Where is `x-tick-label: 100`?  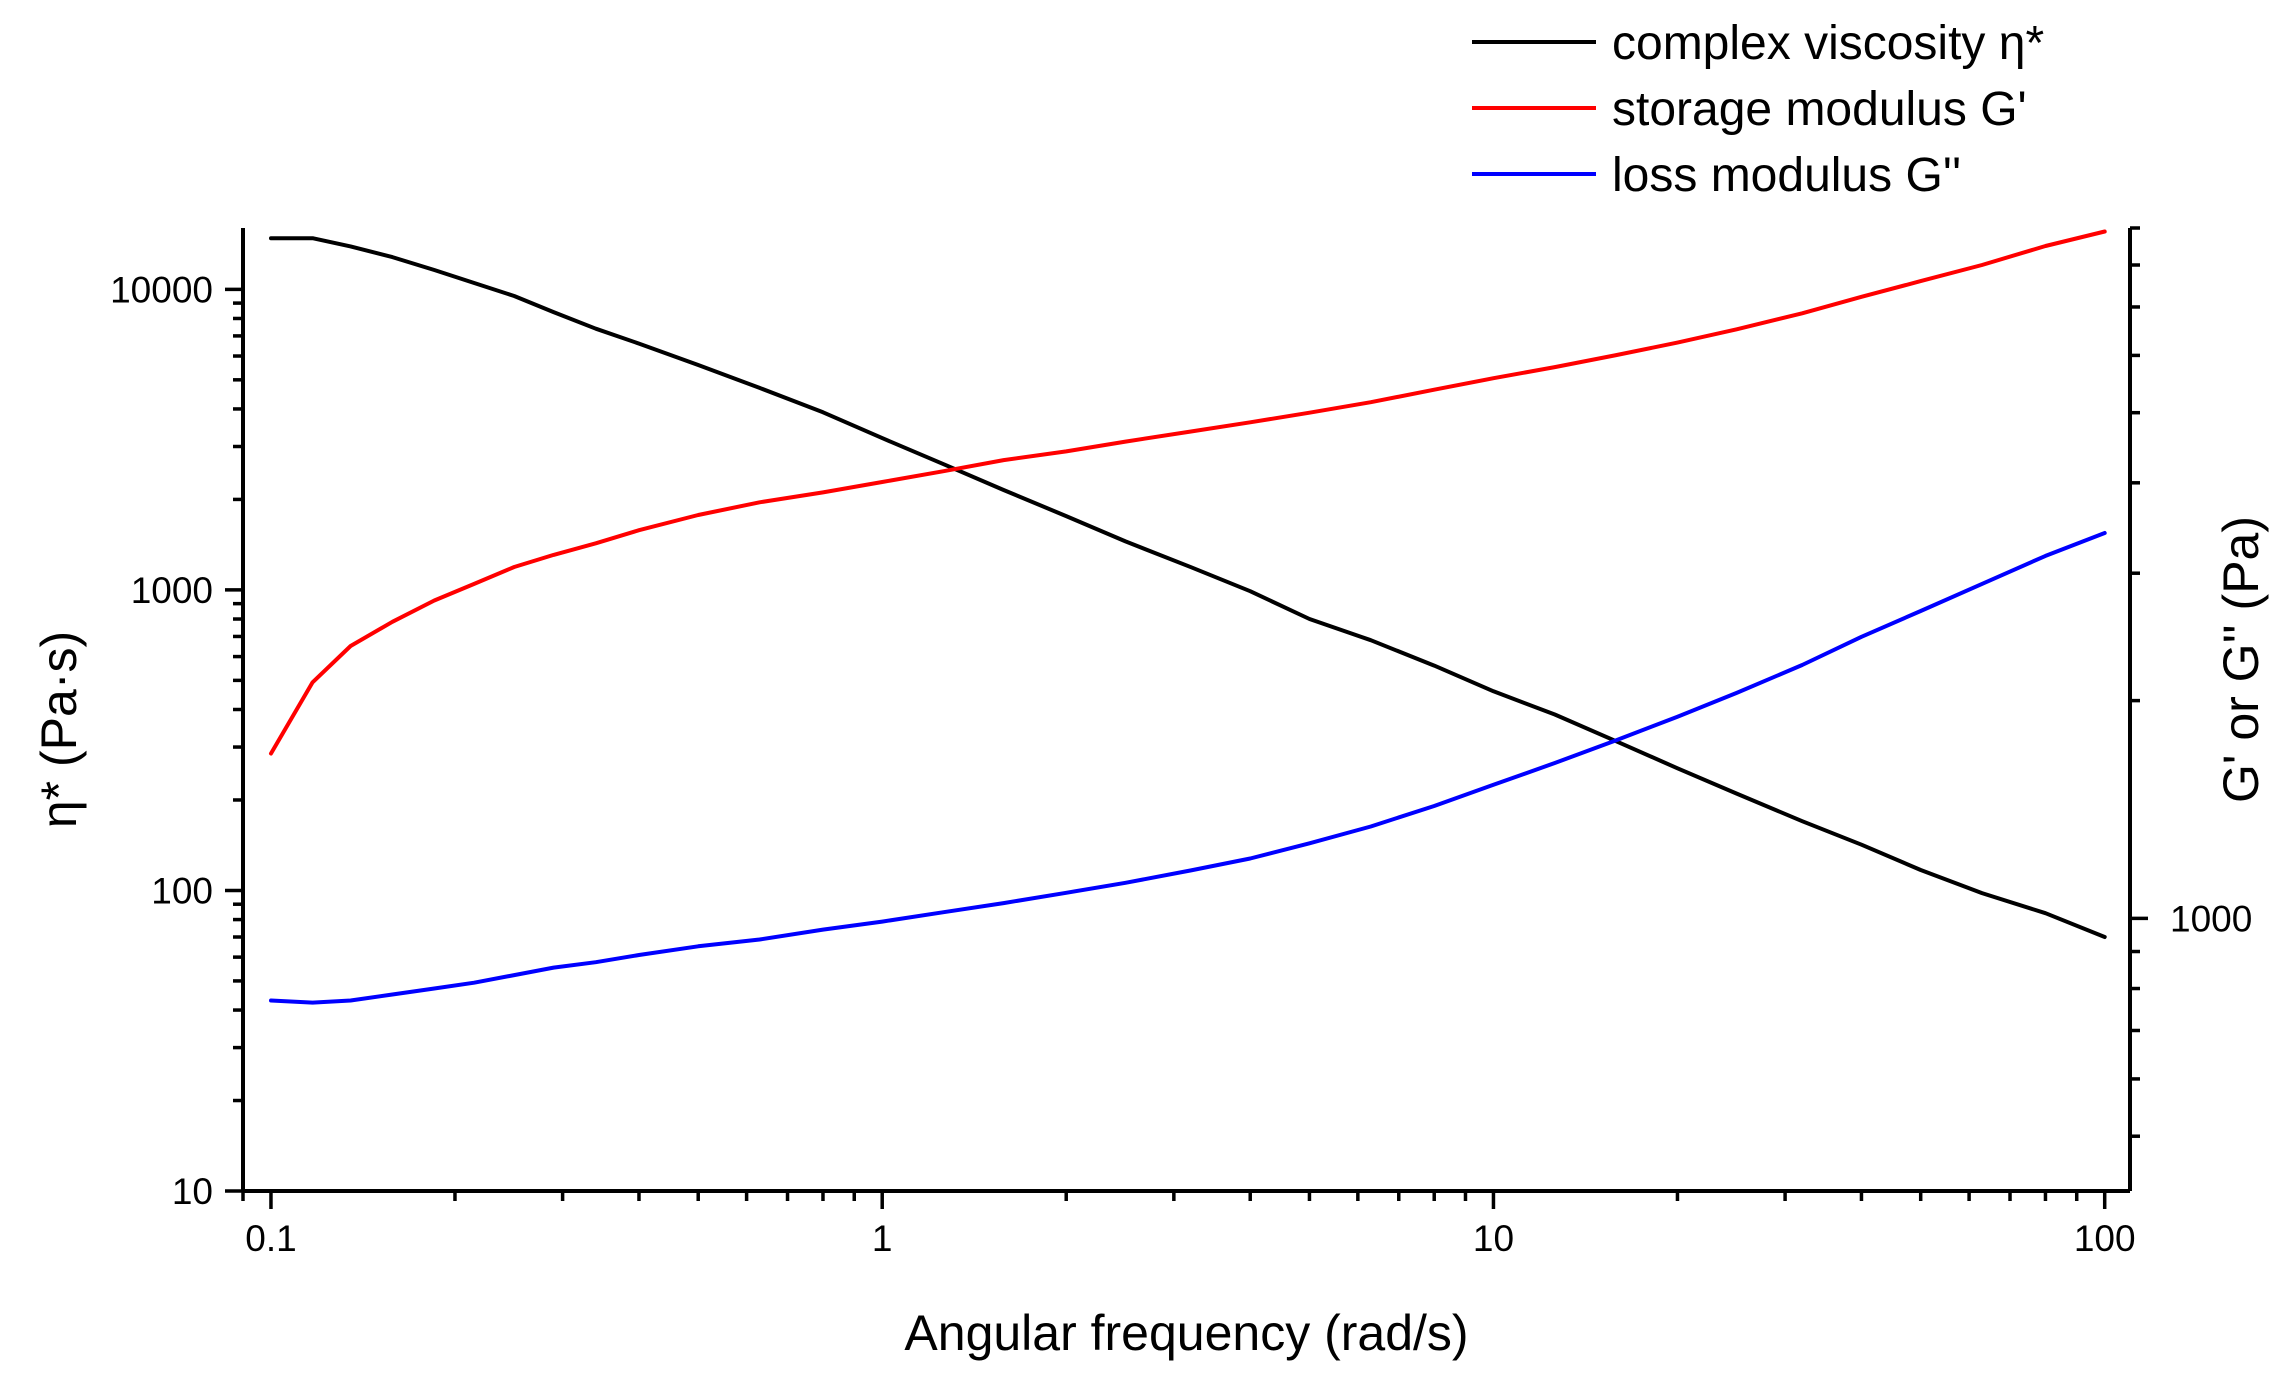 x-tick-label: 100 is located at coordinates (2105, 1238).